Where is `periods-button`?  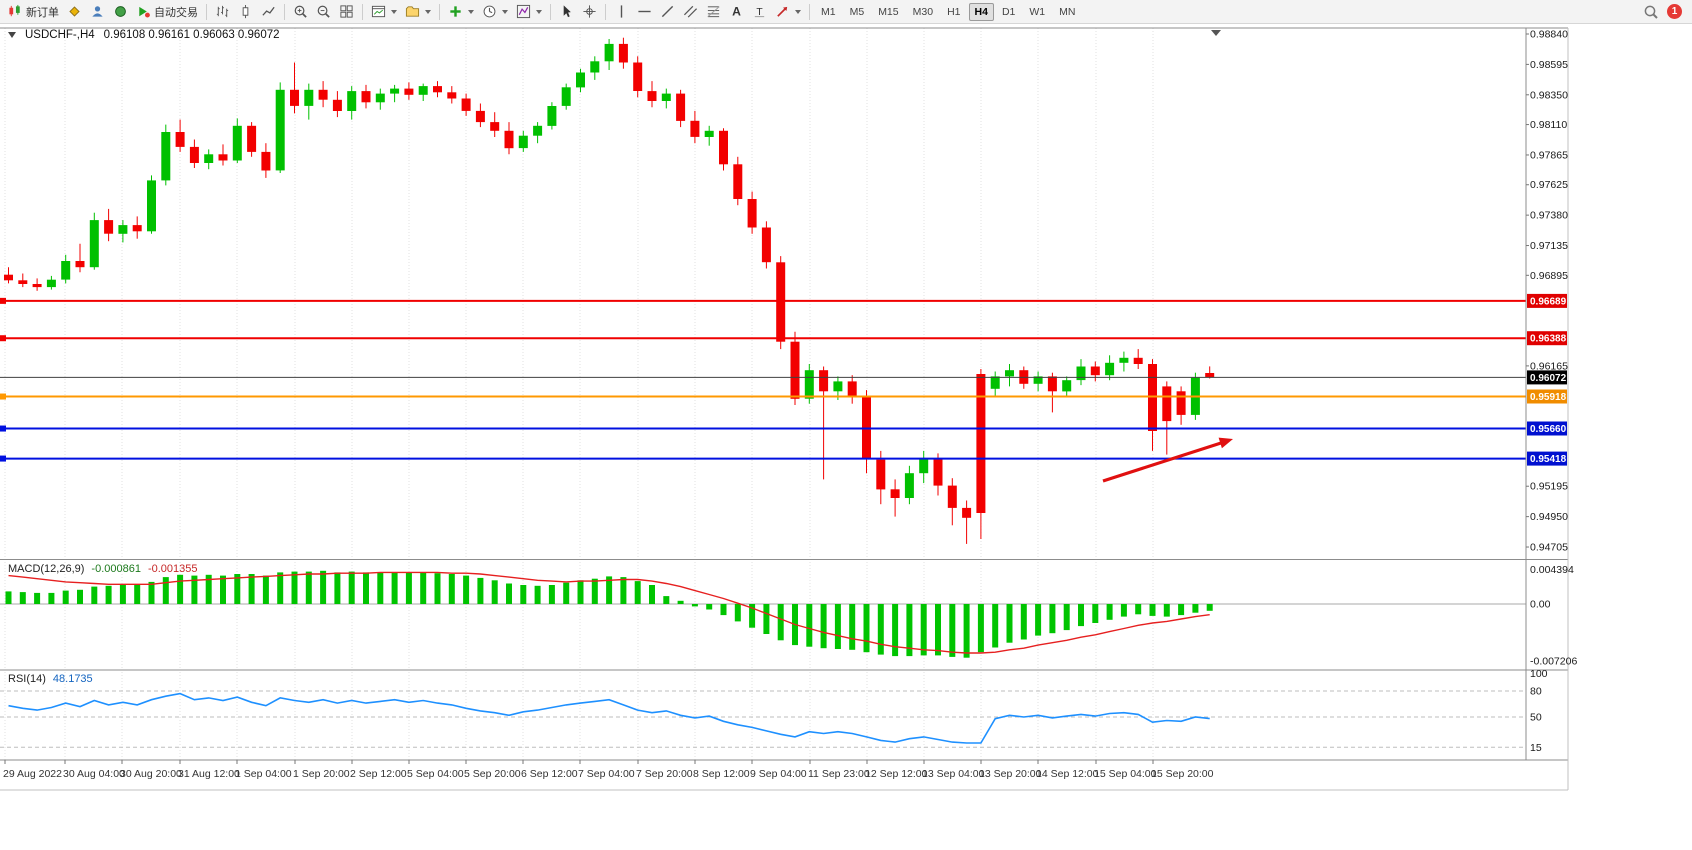
periods-button is located at coordinates (495, 12).